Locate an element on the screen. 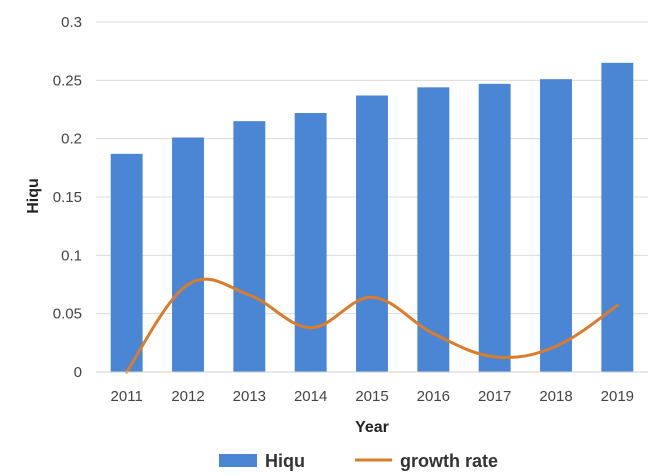 The image size is (657, 475). y-axis-title: Hiqu is located at coordinates (33, 196).